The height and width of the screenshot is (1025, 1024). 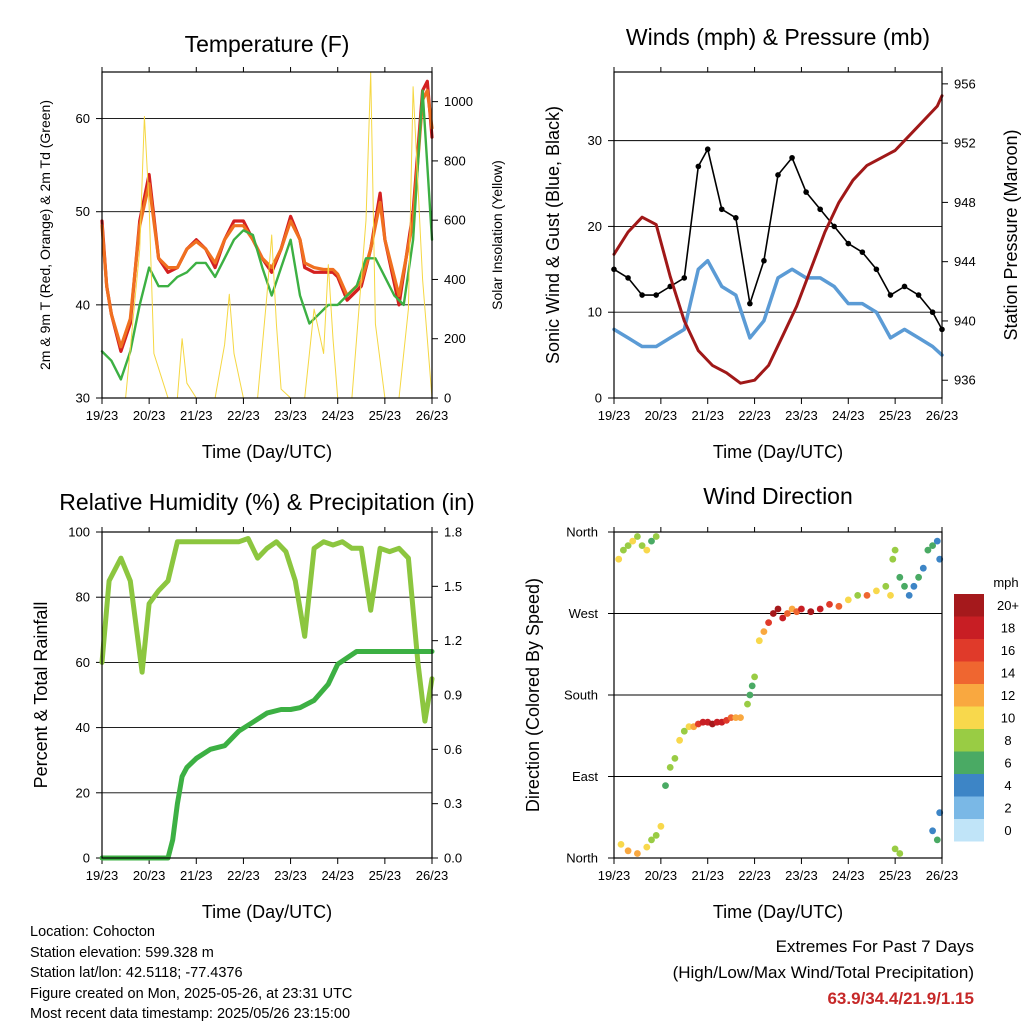 I want to click on y2-tick-label: 0.3, so click(x=453, y=803).